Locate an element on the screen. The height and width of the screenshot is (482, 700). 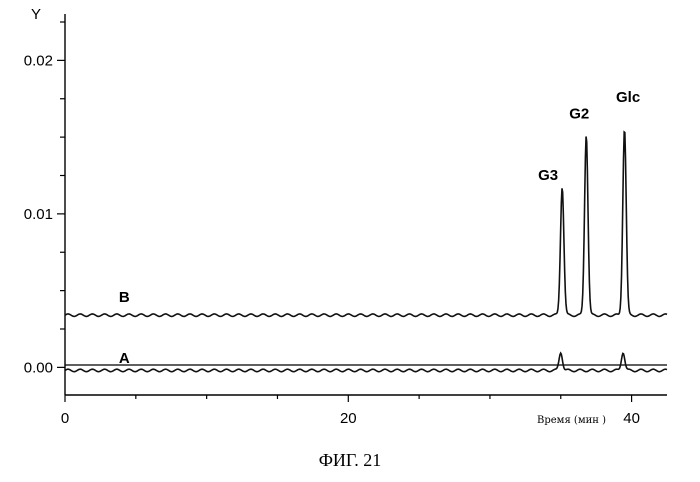
x-tick-label: 0 is located at coordinates (65, 418).